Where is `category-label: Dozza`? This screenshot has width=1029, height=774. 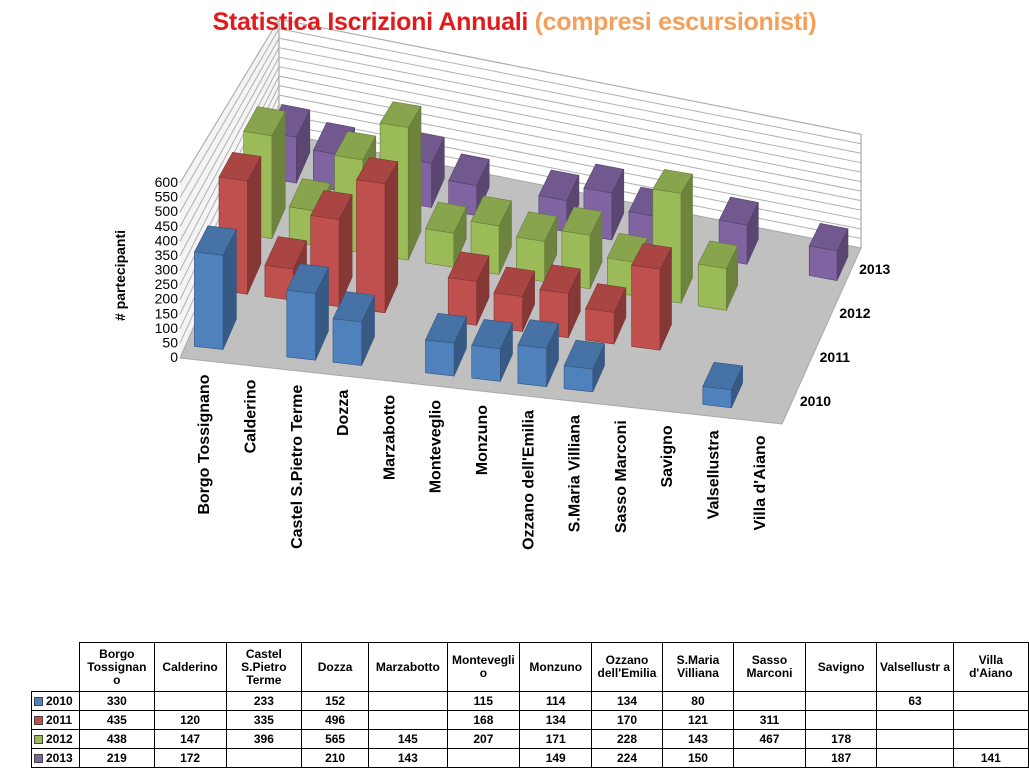
category-label: Dozza is located at coordinates (343, 413).